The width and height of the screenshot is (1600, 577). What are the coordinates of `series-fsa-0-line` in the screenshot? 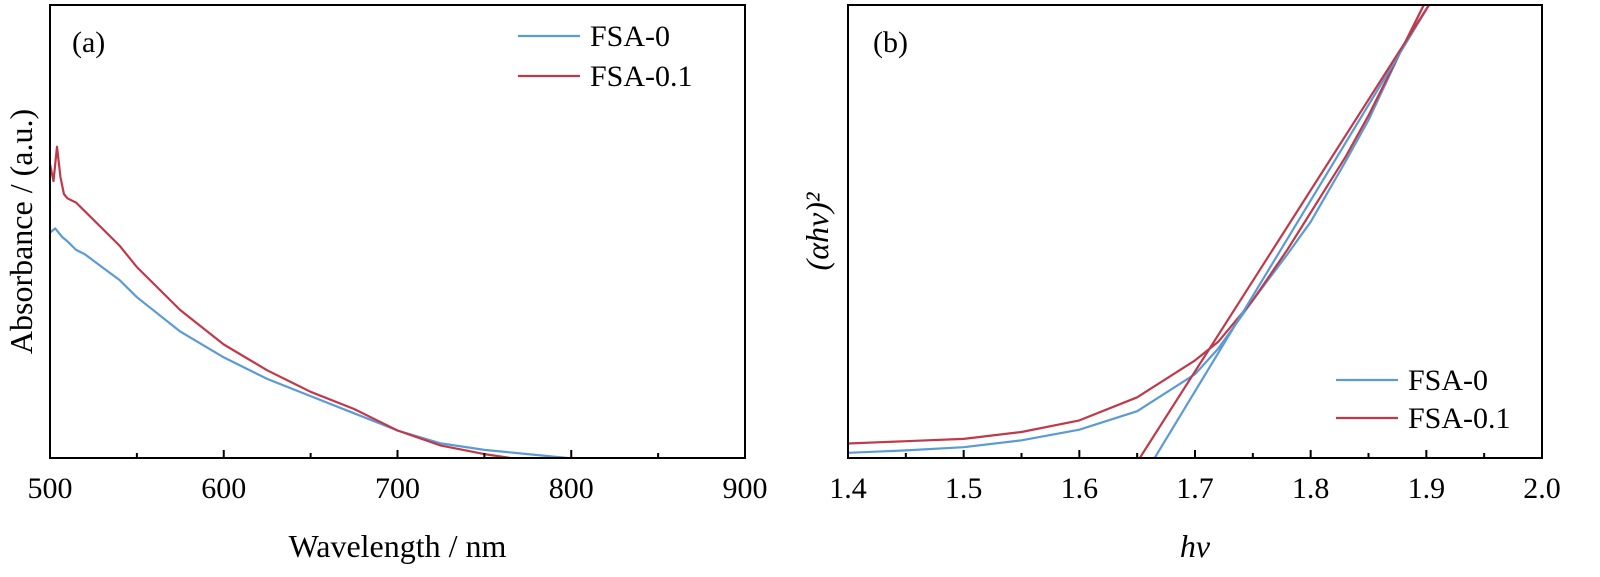 It's located at (315, 342).